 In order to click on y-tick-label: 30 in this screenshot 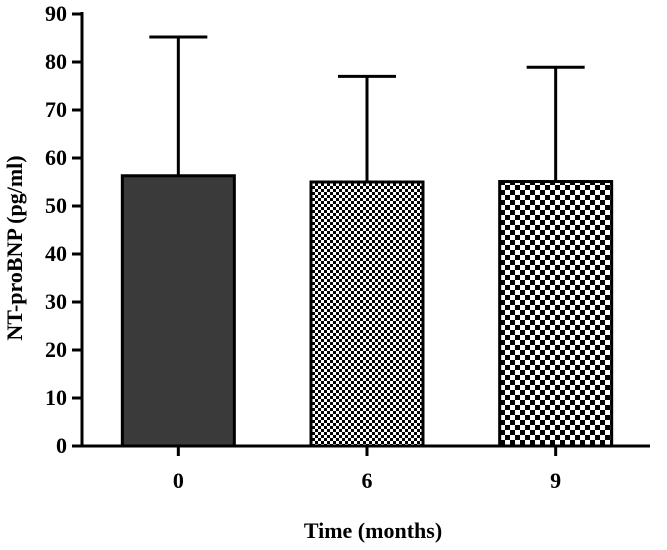, I will do `click(56, 301)`.